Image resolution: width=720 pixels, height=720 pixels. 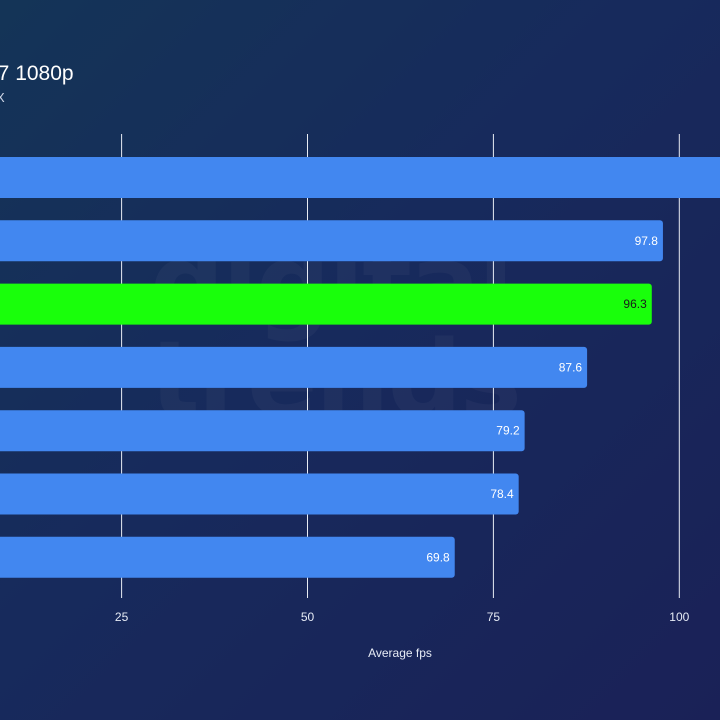 What do you see at coordinates (400, 653) in the screenshot?
I see `x-axis-label: Average fps` at bounding box center [400, 653].